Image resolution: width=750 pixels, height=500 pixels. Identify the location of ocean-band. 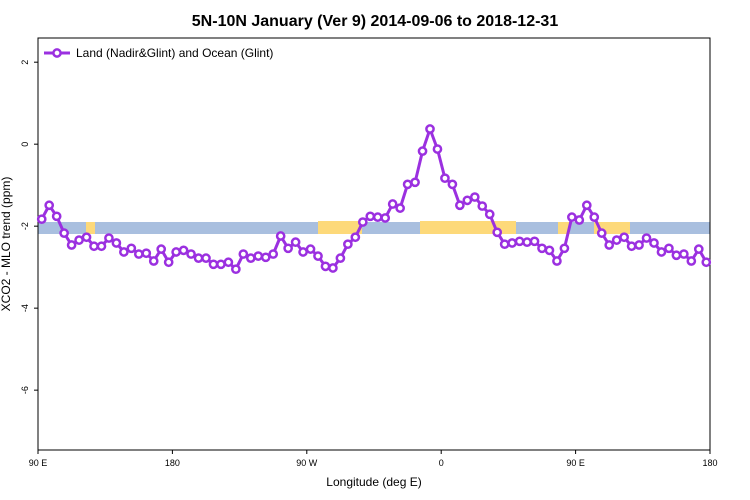
(374, 228).